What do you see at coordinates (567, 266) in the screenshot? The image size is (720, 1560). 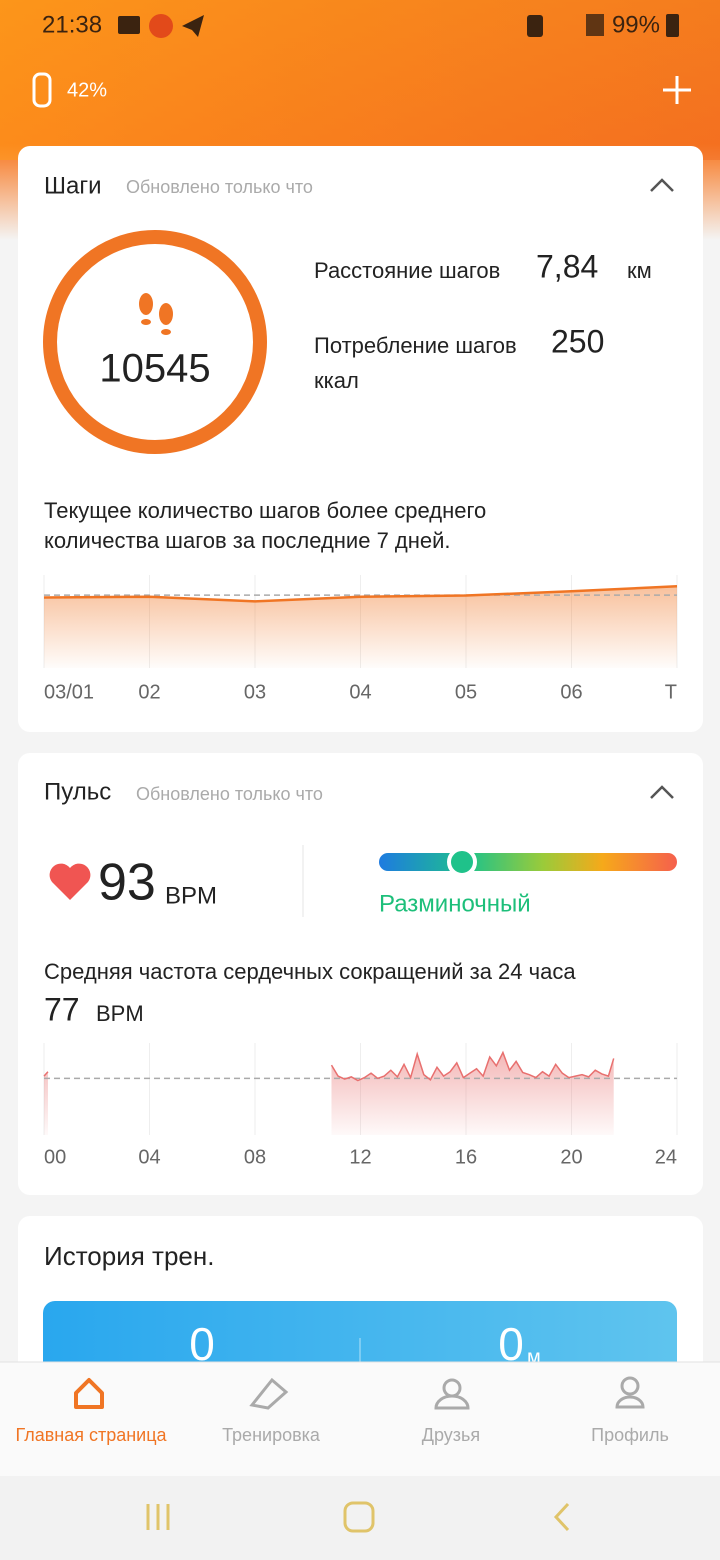 I see `distance: 7,84` at bounding box center [567, 266].